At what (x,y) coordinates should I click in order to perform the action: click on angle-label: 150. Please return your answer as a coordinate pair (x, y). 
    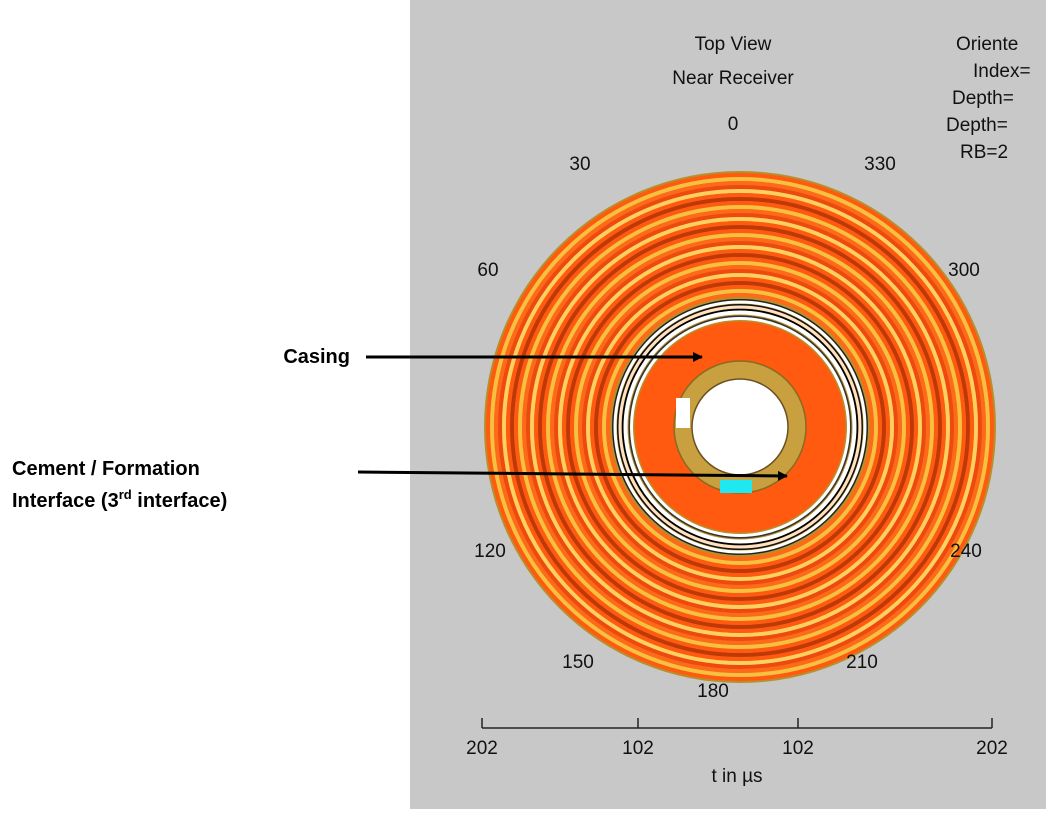
    Looking at the image, I should click on (578, 662).